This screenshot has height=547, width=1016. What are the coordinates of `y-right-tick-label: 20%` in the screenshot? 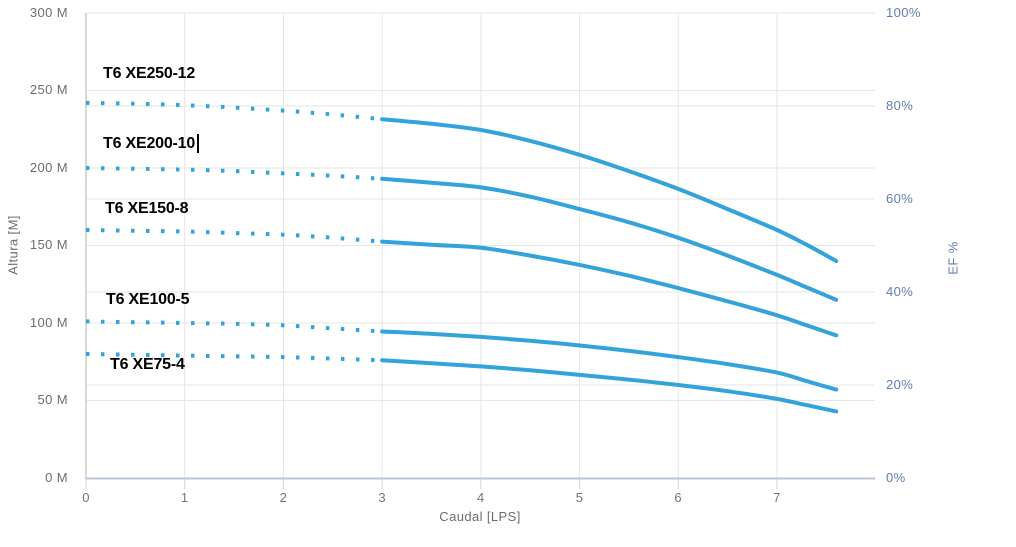 It's located at (900, 384).